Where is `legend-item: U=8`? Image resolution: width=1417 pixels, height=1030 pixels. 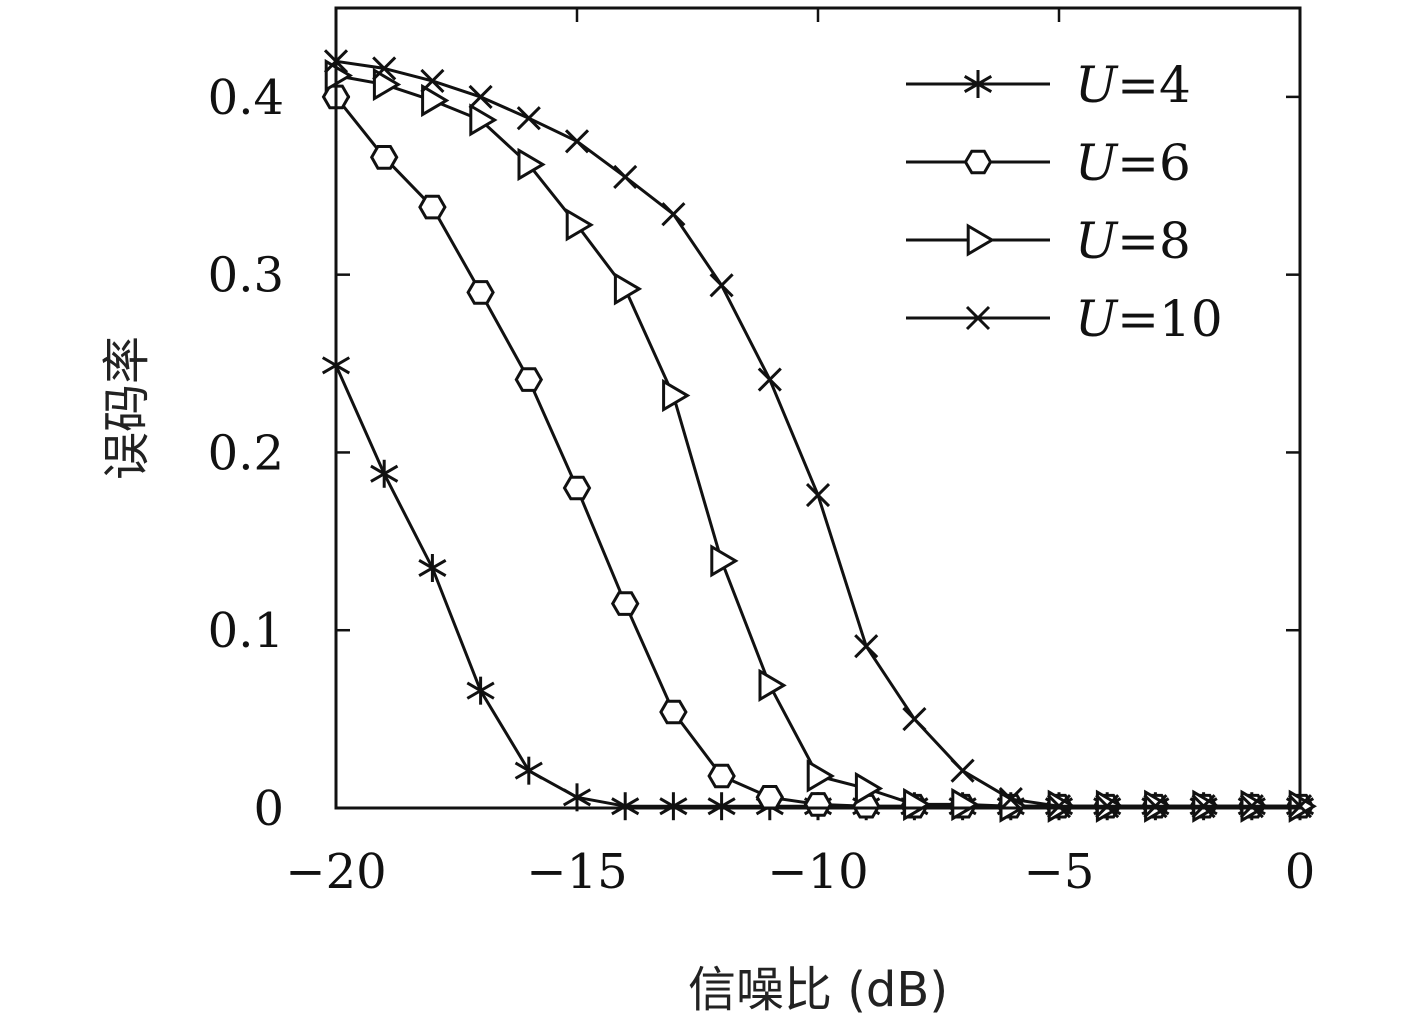 legend-item: U=8 is located at coordinates (1048, 241).